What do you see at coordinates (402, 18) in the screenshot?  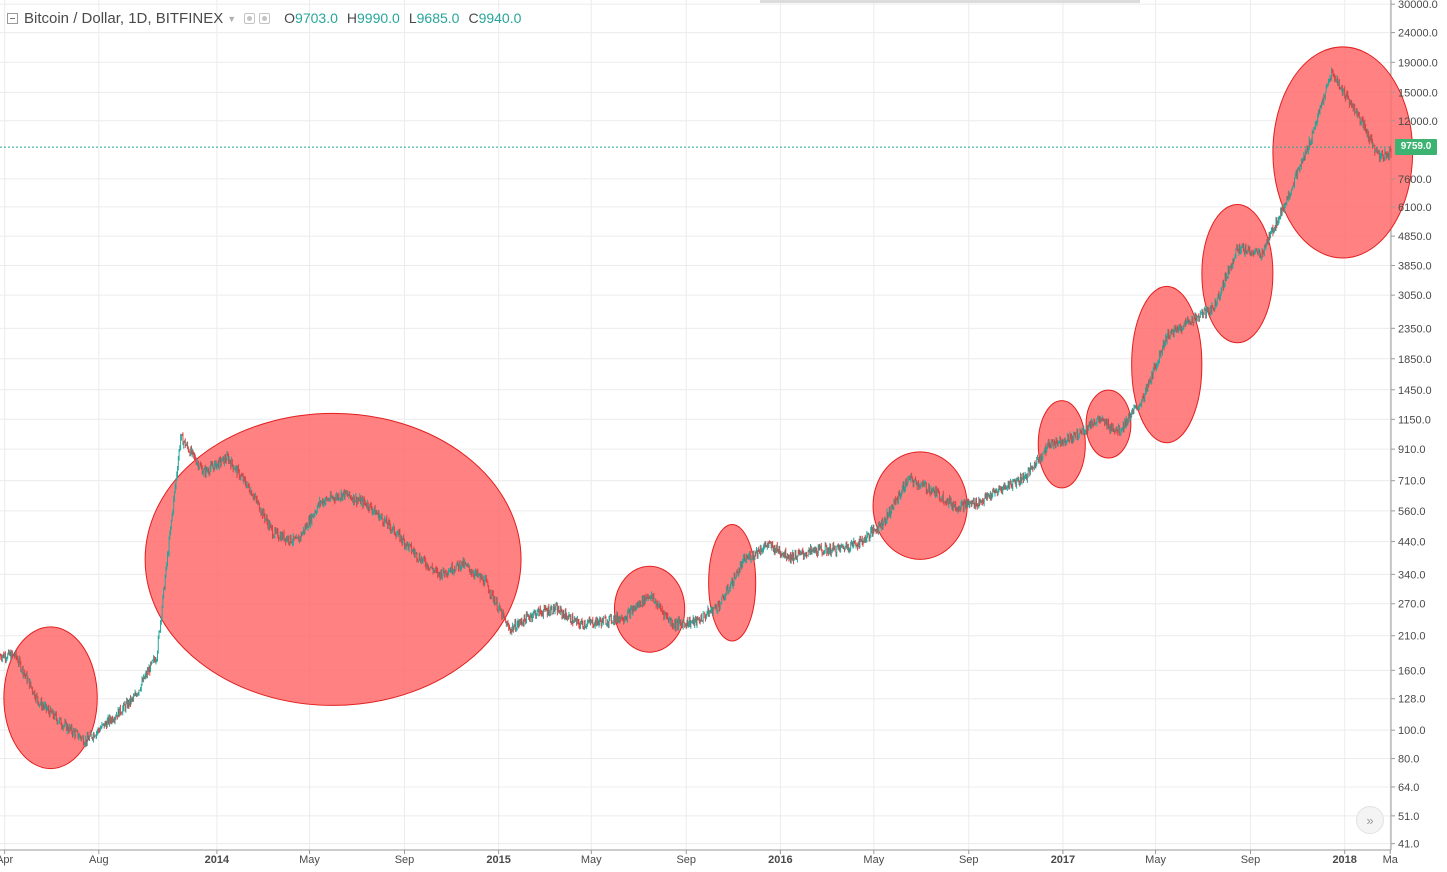 I see `ohlc-values: O9703.0 H9990.0 L9685.0 C9940.0` at bounding box center [402, 18].